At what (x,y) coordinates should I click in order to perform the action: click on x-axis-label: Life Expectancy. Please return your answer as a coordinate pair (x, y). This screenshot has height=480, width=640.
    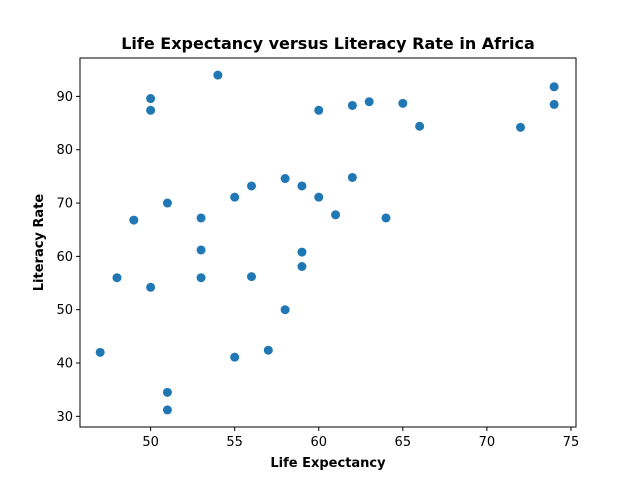
    Looking at the image, I should click on (328, 463).